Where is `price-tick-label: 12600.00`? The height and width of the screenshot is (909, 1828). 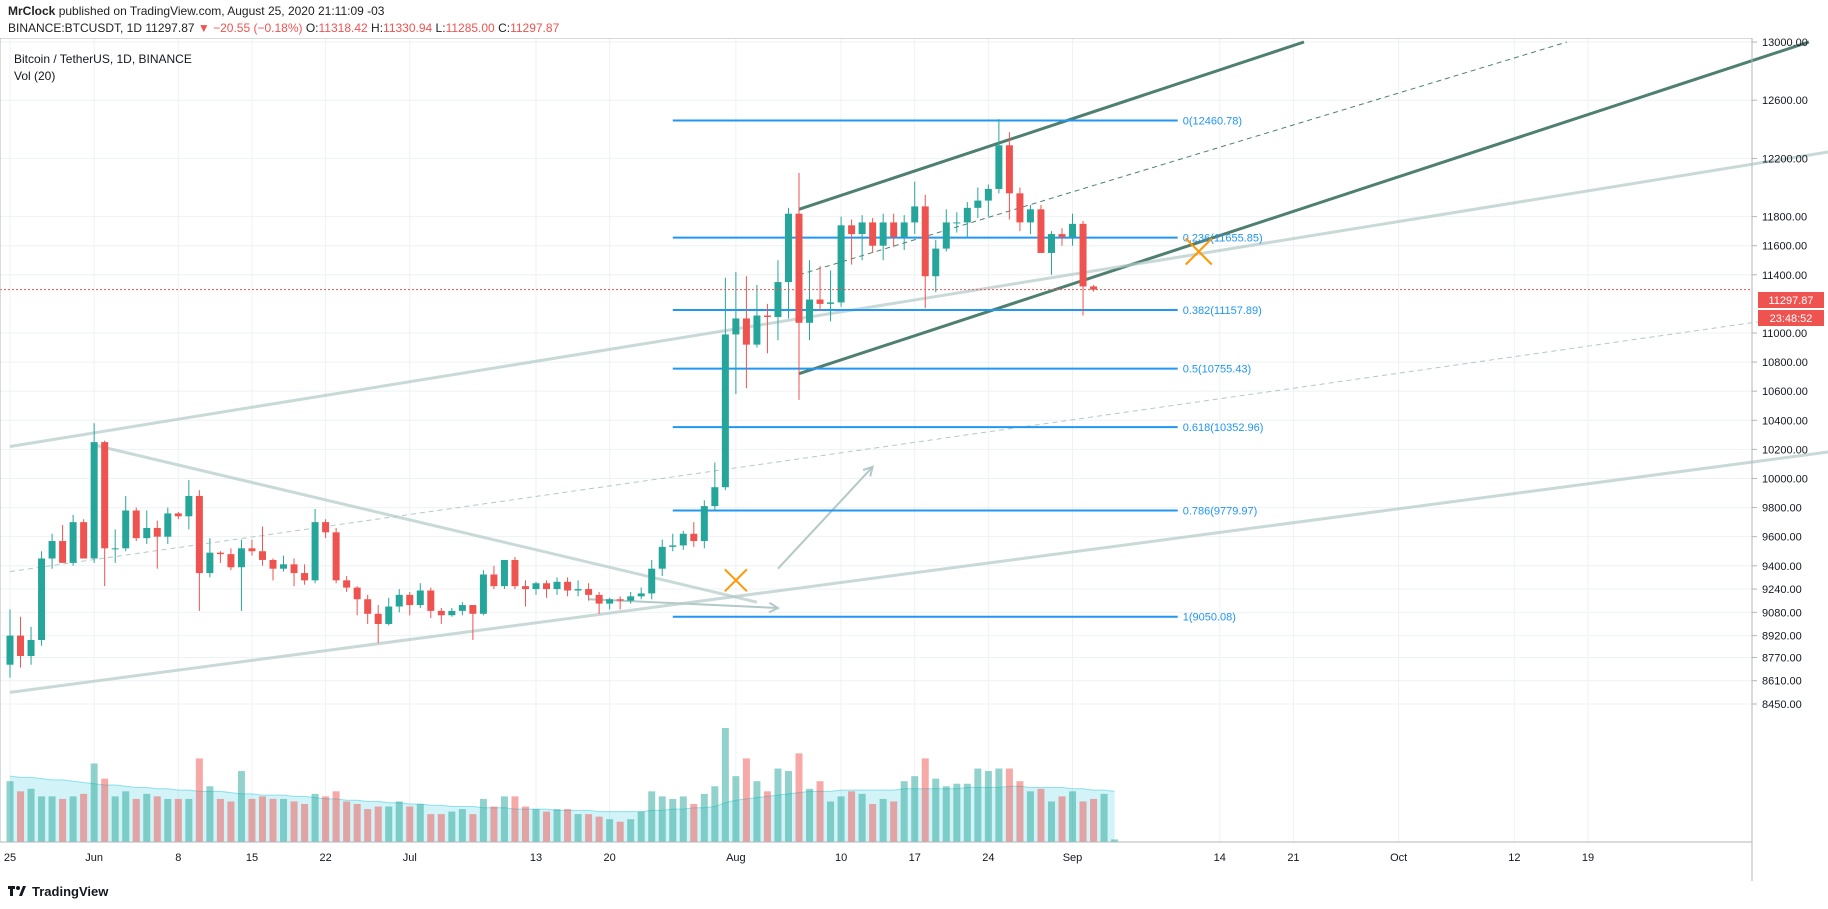
price-tick-label: 12600.00 is located at coordinates (1785, 101).